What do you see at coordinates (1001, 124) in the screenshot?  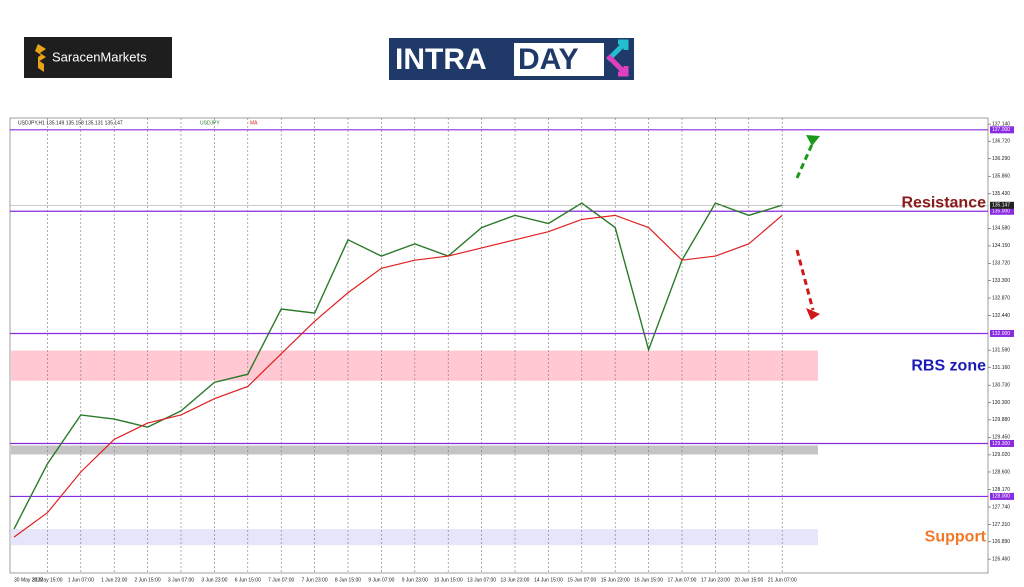 I see `y-tick-label: 137.140` at bounding box center [1001, 124].